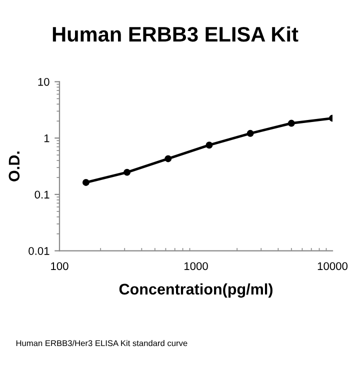 This screenshot has height=380, width=350. Describe the element at coordinates (44, 82) in the screenshot. I see `y-tick-label: 10` at that location.